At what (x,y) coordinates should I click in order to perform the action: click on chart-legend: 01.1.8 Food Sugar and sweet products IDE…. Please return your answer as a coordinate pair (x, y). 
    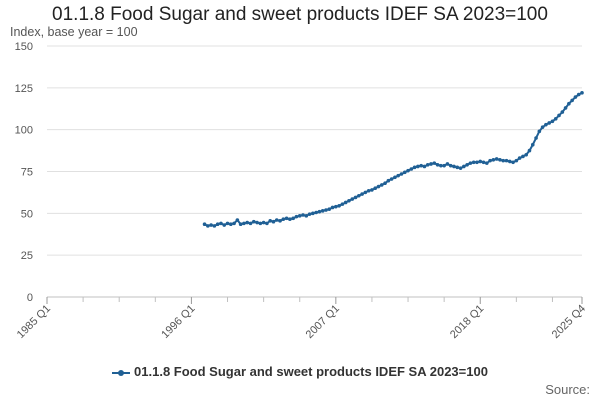
    Looking at the image, I should click on (300, 371).